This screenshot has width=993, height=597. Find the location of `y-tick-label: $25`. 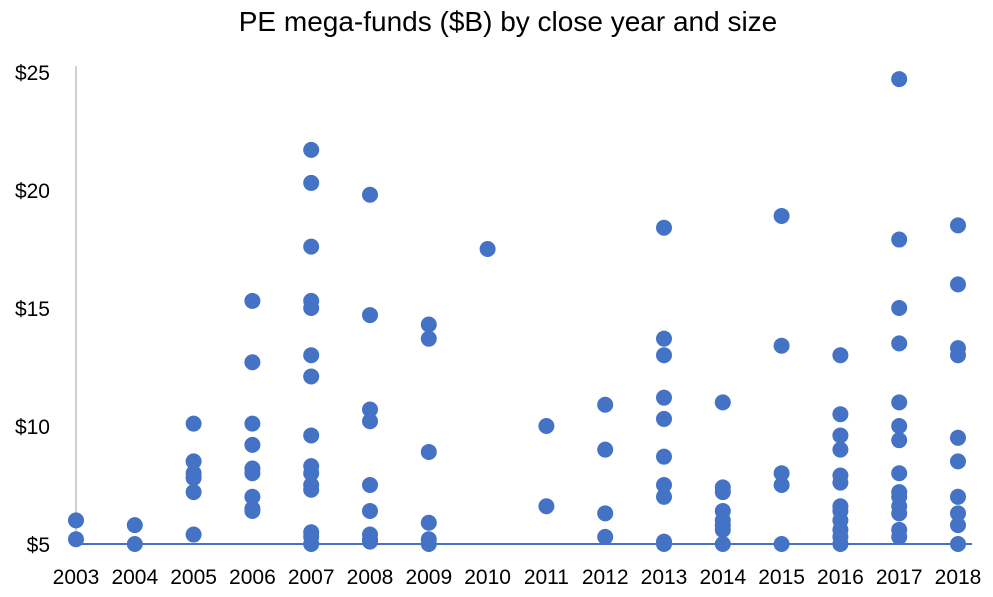

y-tick-label: $25 is located at coordinates (32, 73).